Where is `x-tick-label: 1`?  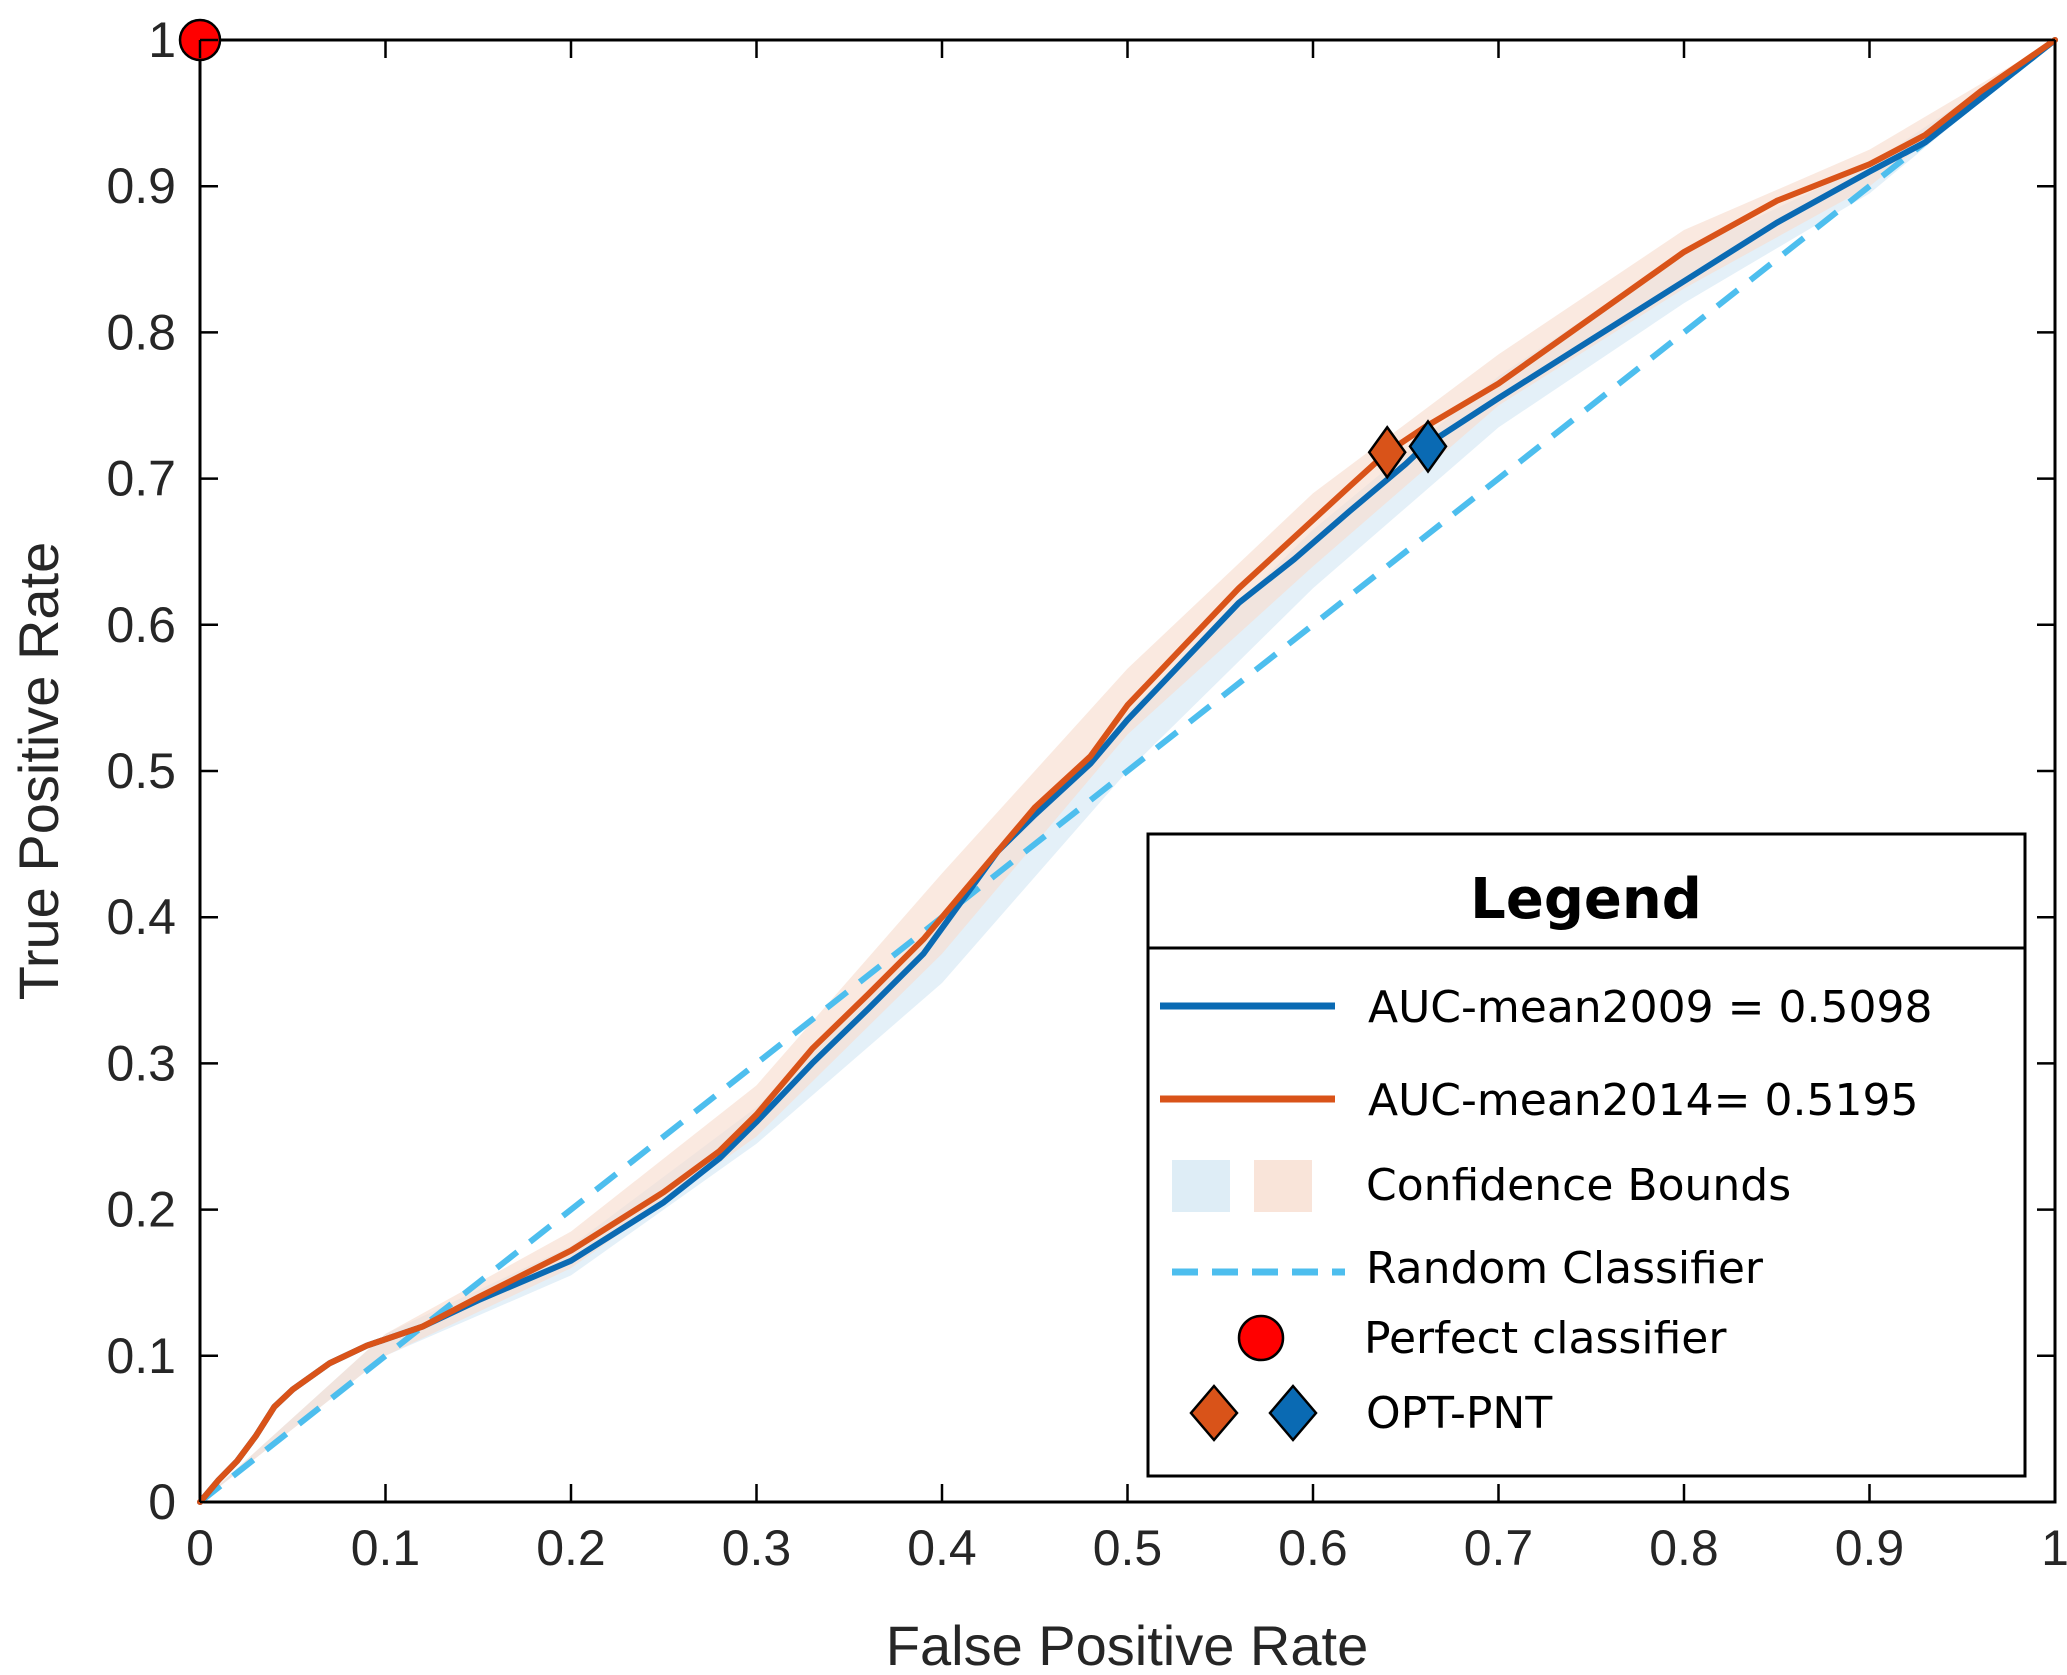 x-tick-label: 1 is located at coordinates (2054, 1548).